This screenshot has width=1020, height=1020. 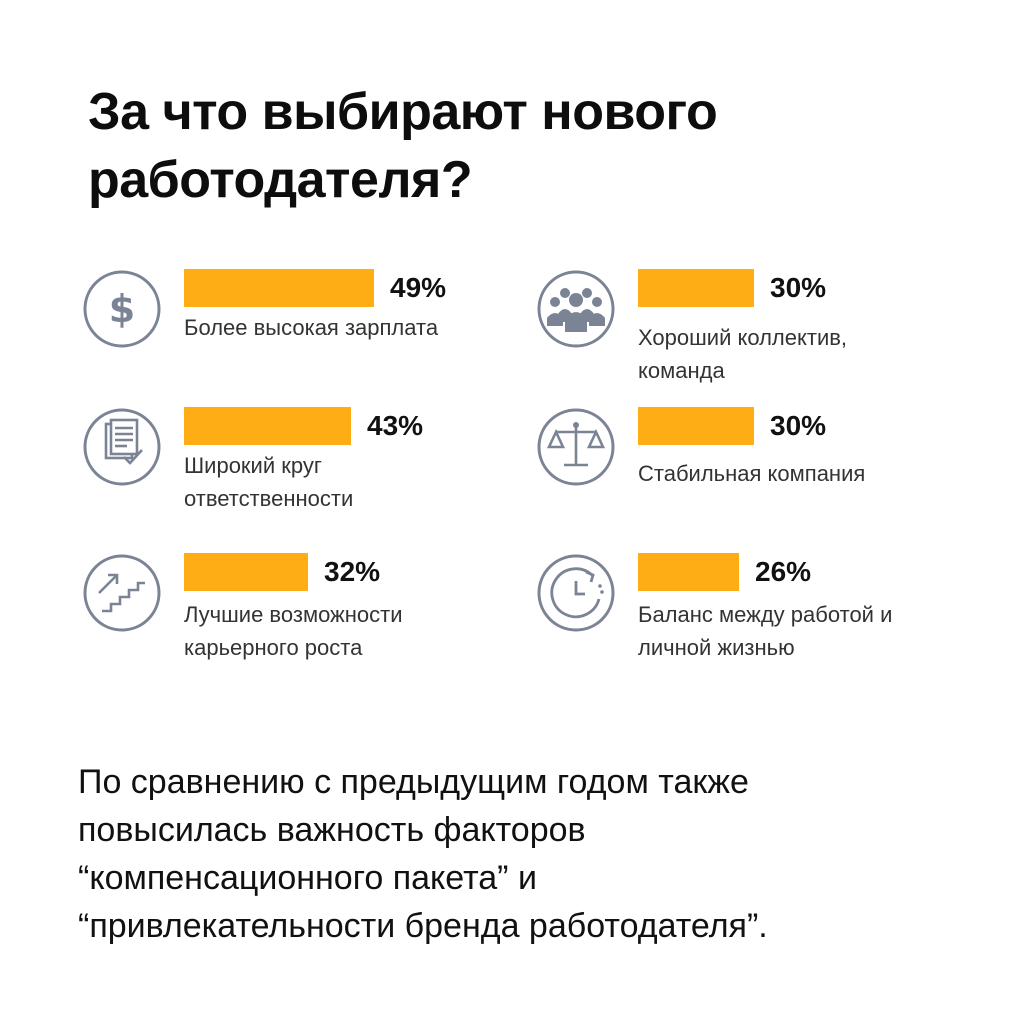 What do you see at coordinates (576, 447) in the screenshot?
I see `scales-icon` at bounding box center [576, 447].